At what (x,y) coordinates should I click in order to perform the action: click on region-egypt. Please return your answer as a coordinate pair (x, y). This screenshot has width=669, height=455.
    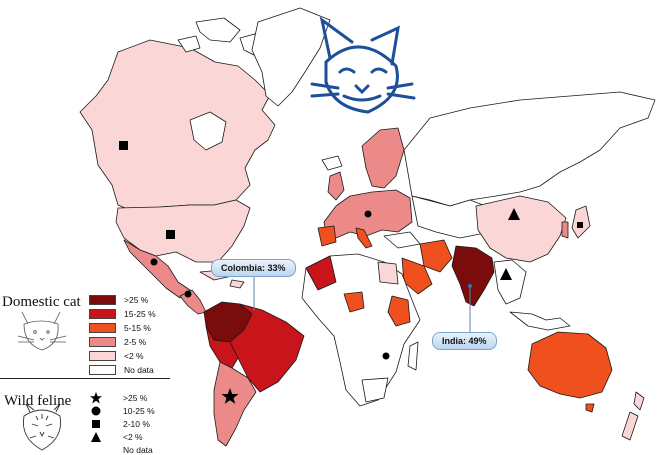
    Looking at the image, I should click on (388, 273).